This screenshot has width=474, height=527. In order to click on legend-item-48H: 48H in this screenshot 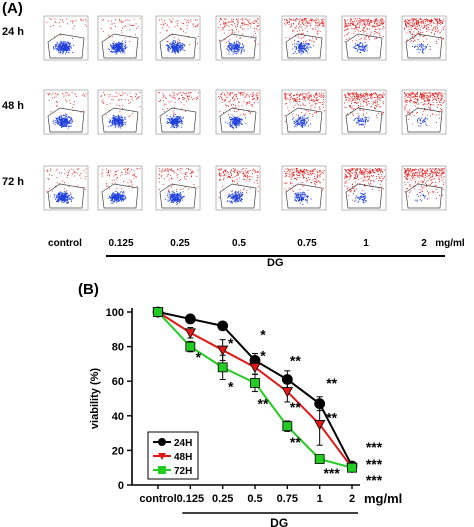, I will do `click(172, 457)`.